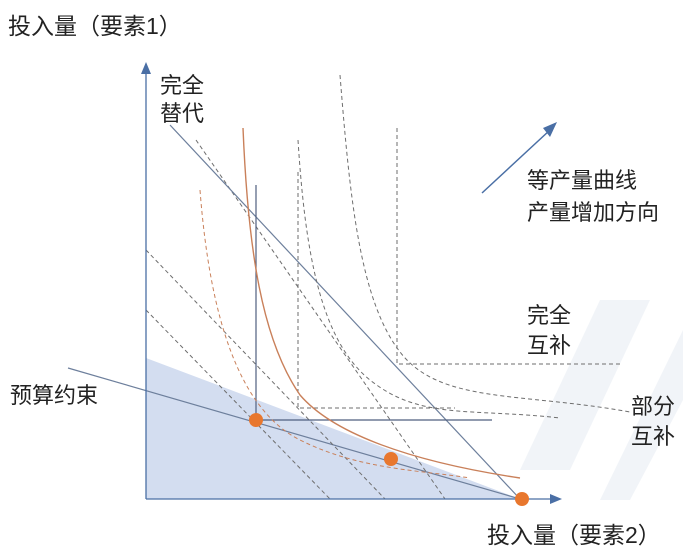 Image resolution: width=683 pixels, height=559 pixels. Describe the element at coordinates (54, 395) in the screenshot. I see `budget-constraint-label: 预算约束` at that location.